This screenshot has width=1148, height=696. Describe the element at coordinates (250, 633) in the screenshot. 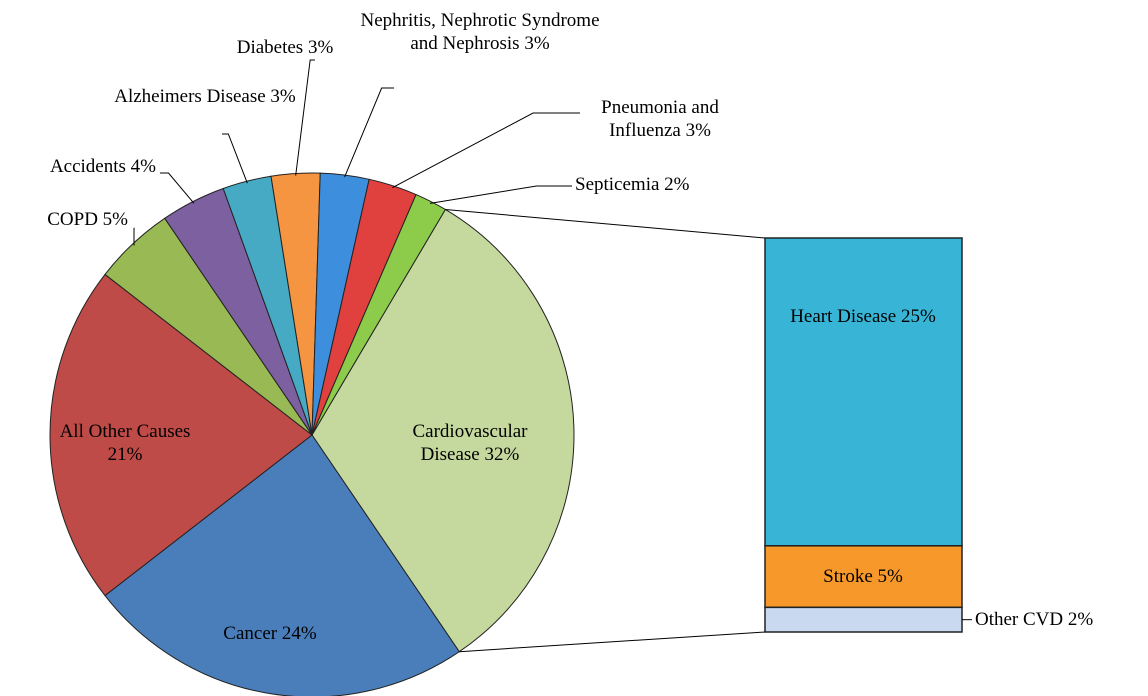

I see `label-name: Cancer` at that location.